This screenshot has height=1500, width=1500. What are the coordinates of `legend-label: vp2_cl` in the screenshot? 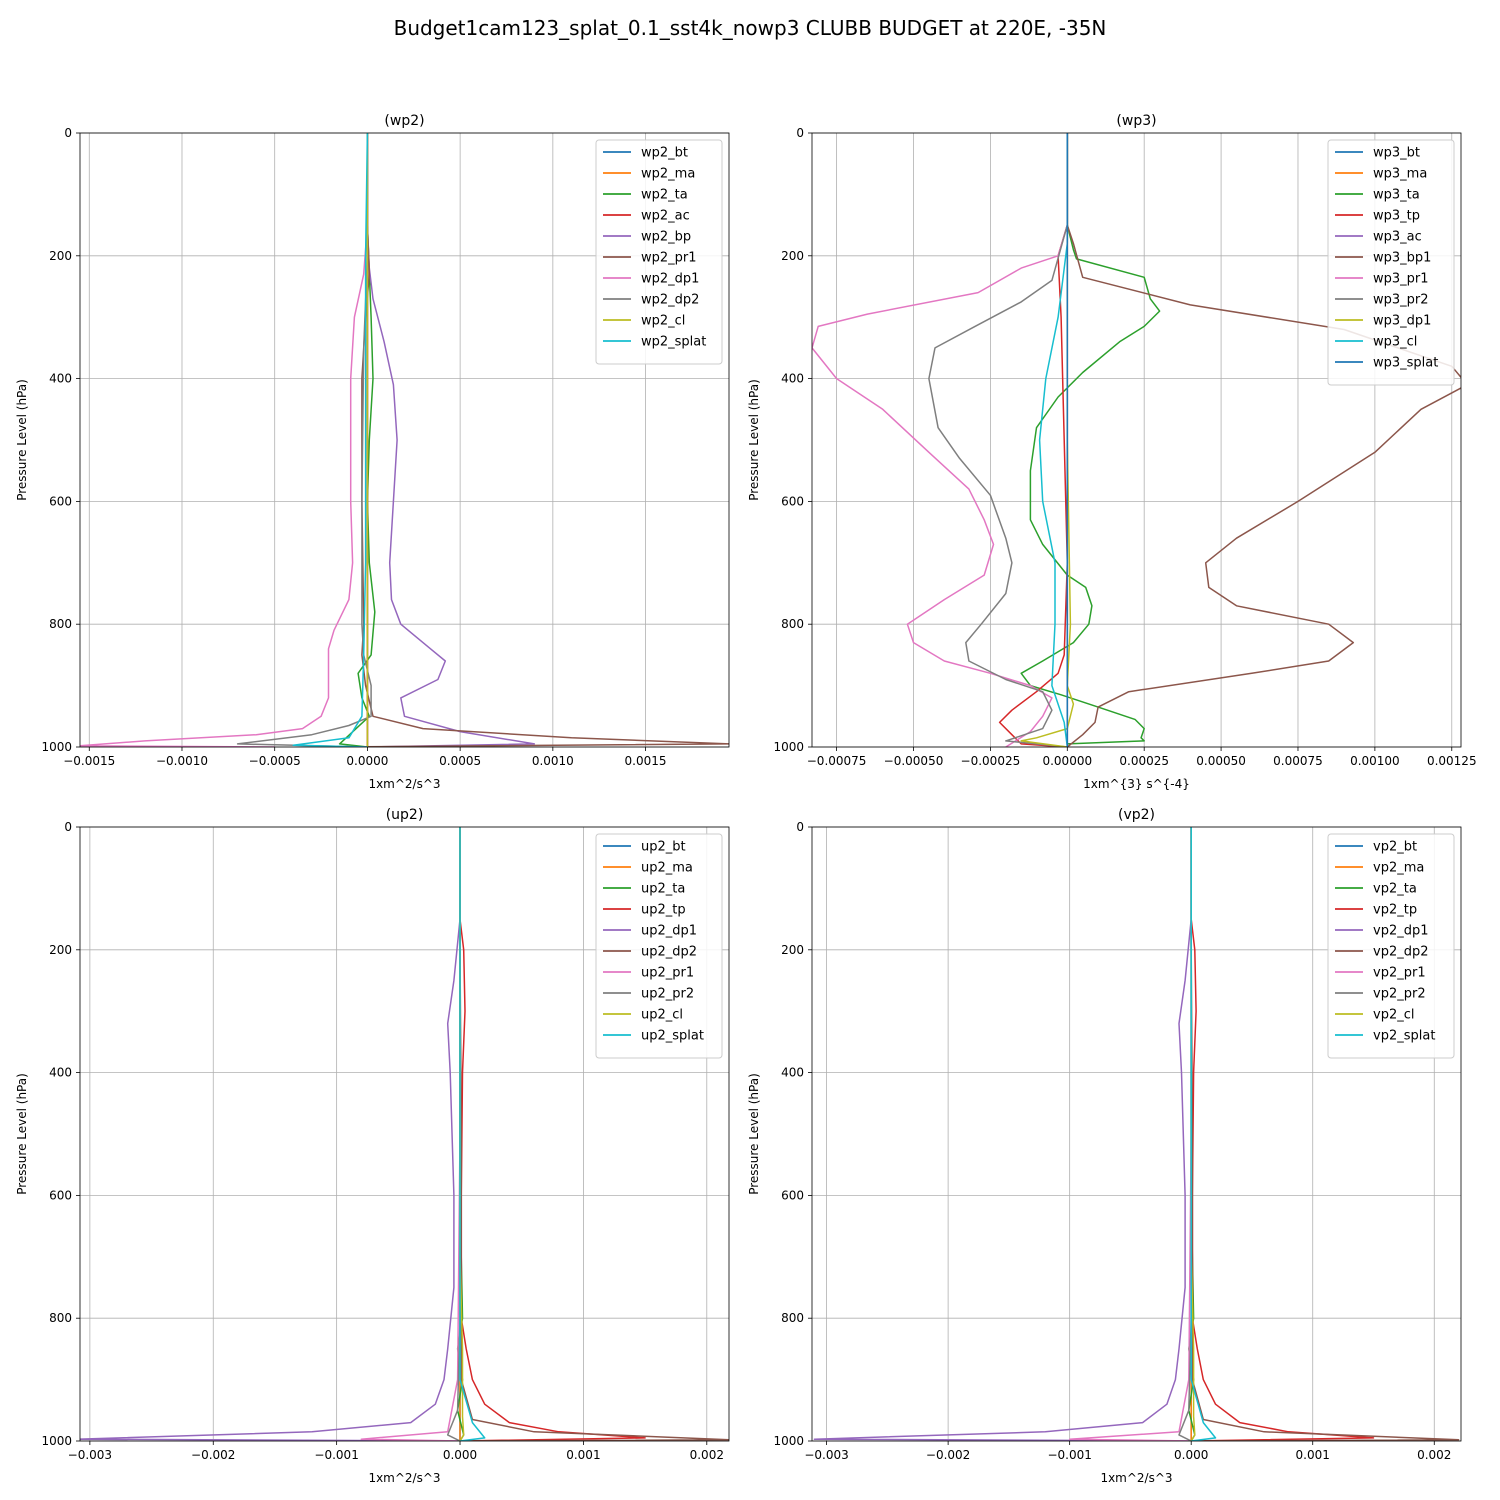 It's located at (1393, 1015).